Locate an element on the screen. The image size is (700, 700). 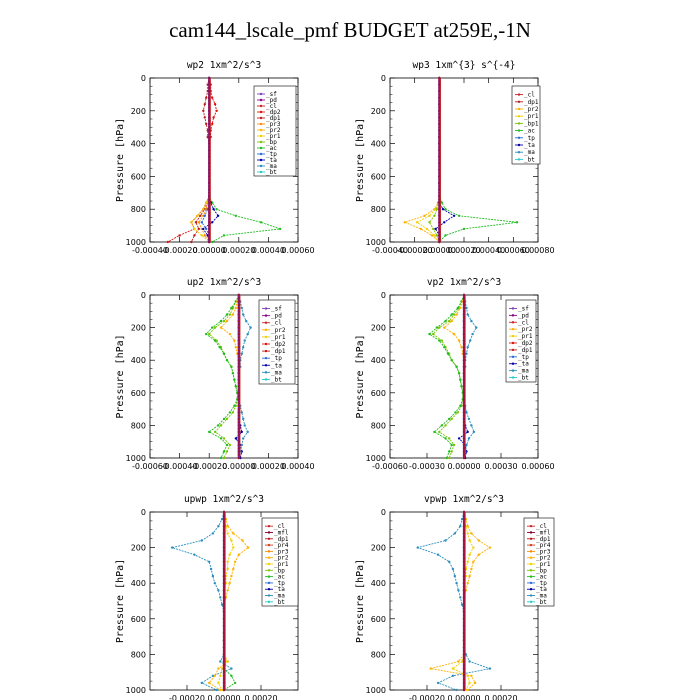
data-point-dp1 is located at coordinates (200, 215).